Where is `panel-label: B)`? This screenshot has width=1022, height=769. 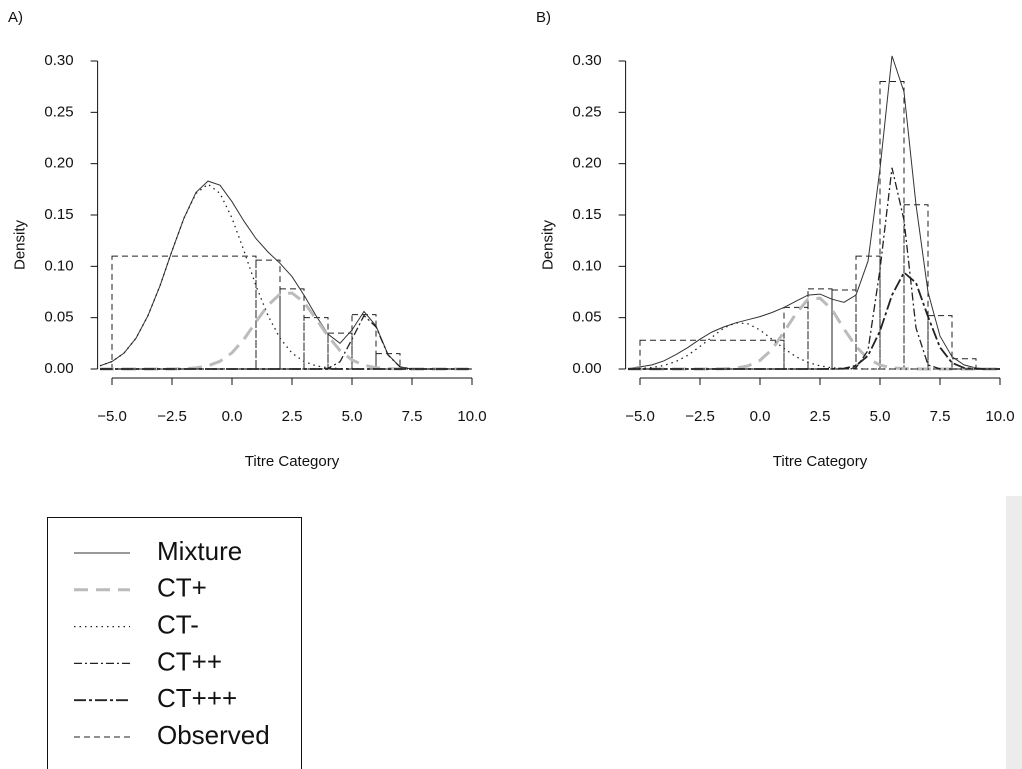
panel-label: B) is located at coordinates (543, 17).